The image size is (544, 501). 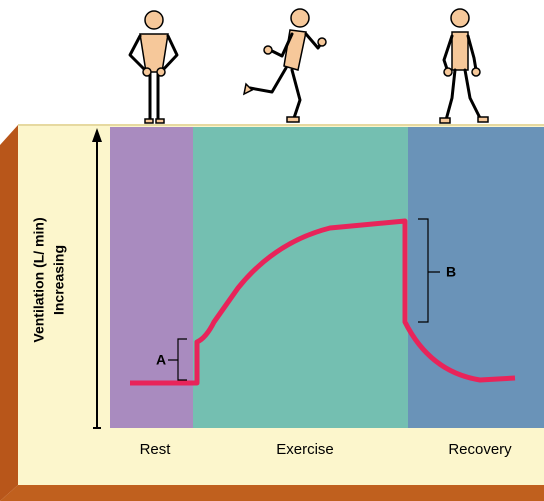 What do you see at coordinates (9, 313) in the screenshot?
I see `board-edge` at bounding box center [9, 313].